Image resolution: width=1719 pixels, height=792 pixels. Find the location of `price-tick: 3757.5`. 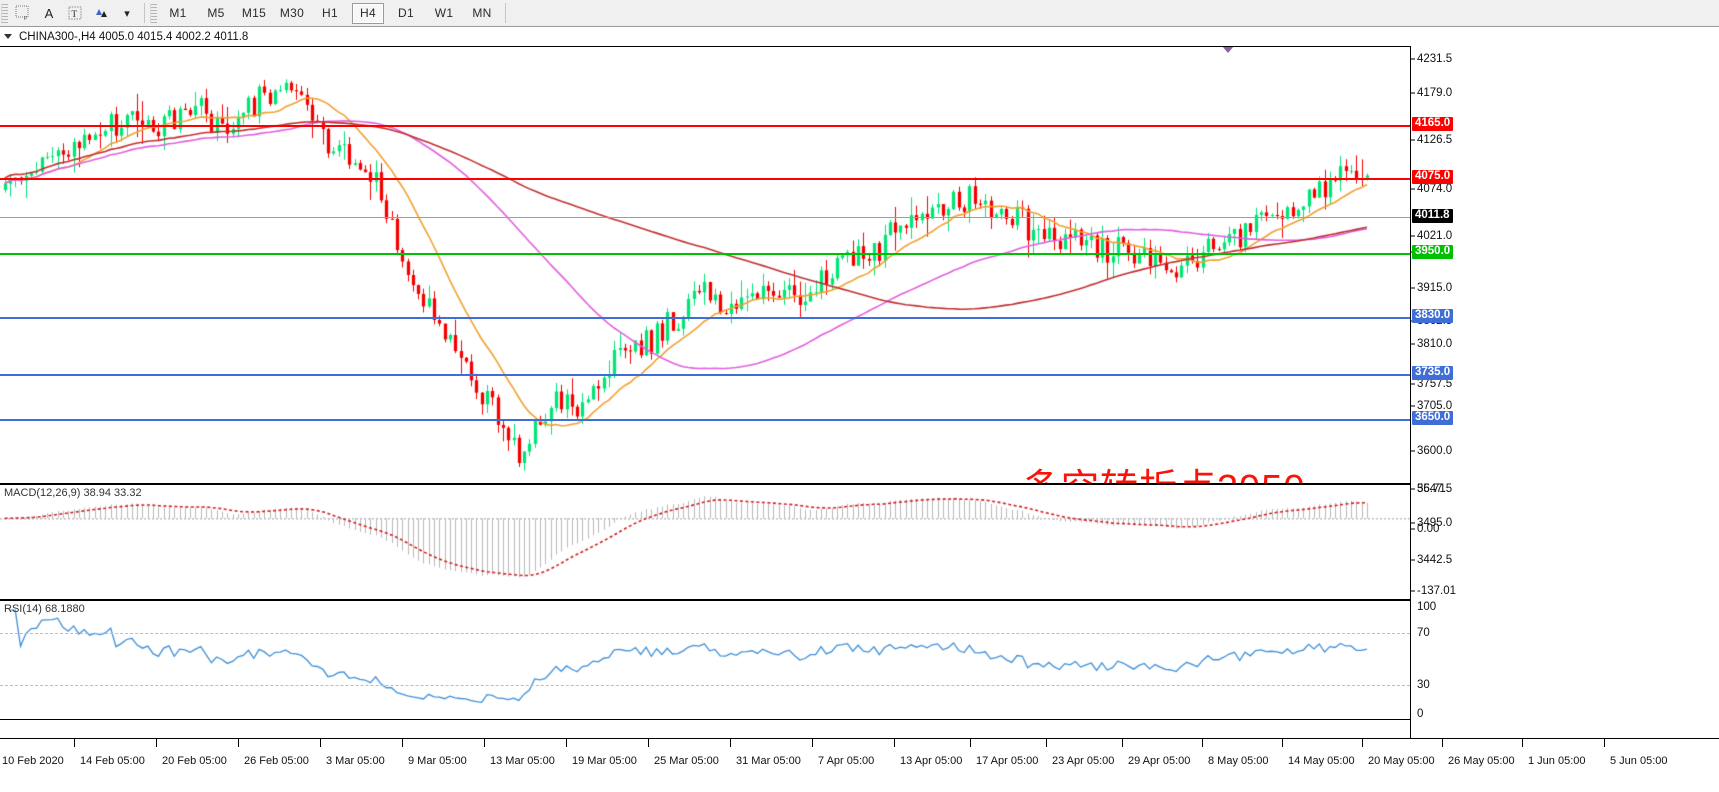

price-tick: 3757.5 is located at coordinates (1449, 384).